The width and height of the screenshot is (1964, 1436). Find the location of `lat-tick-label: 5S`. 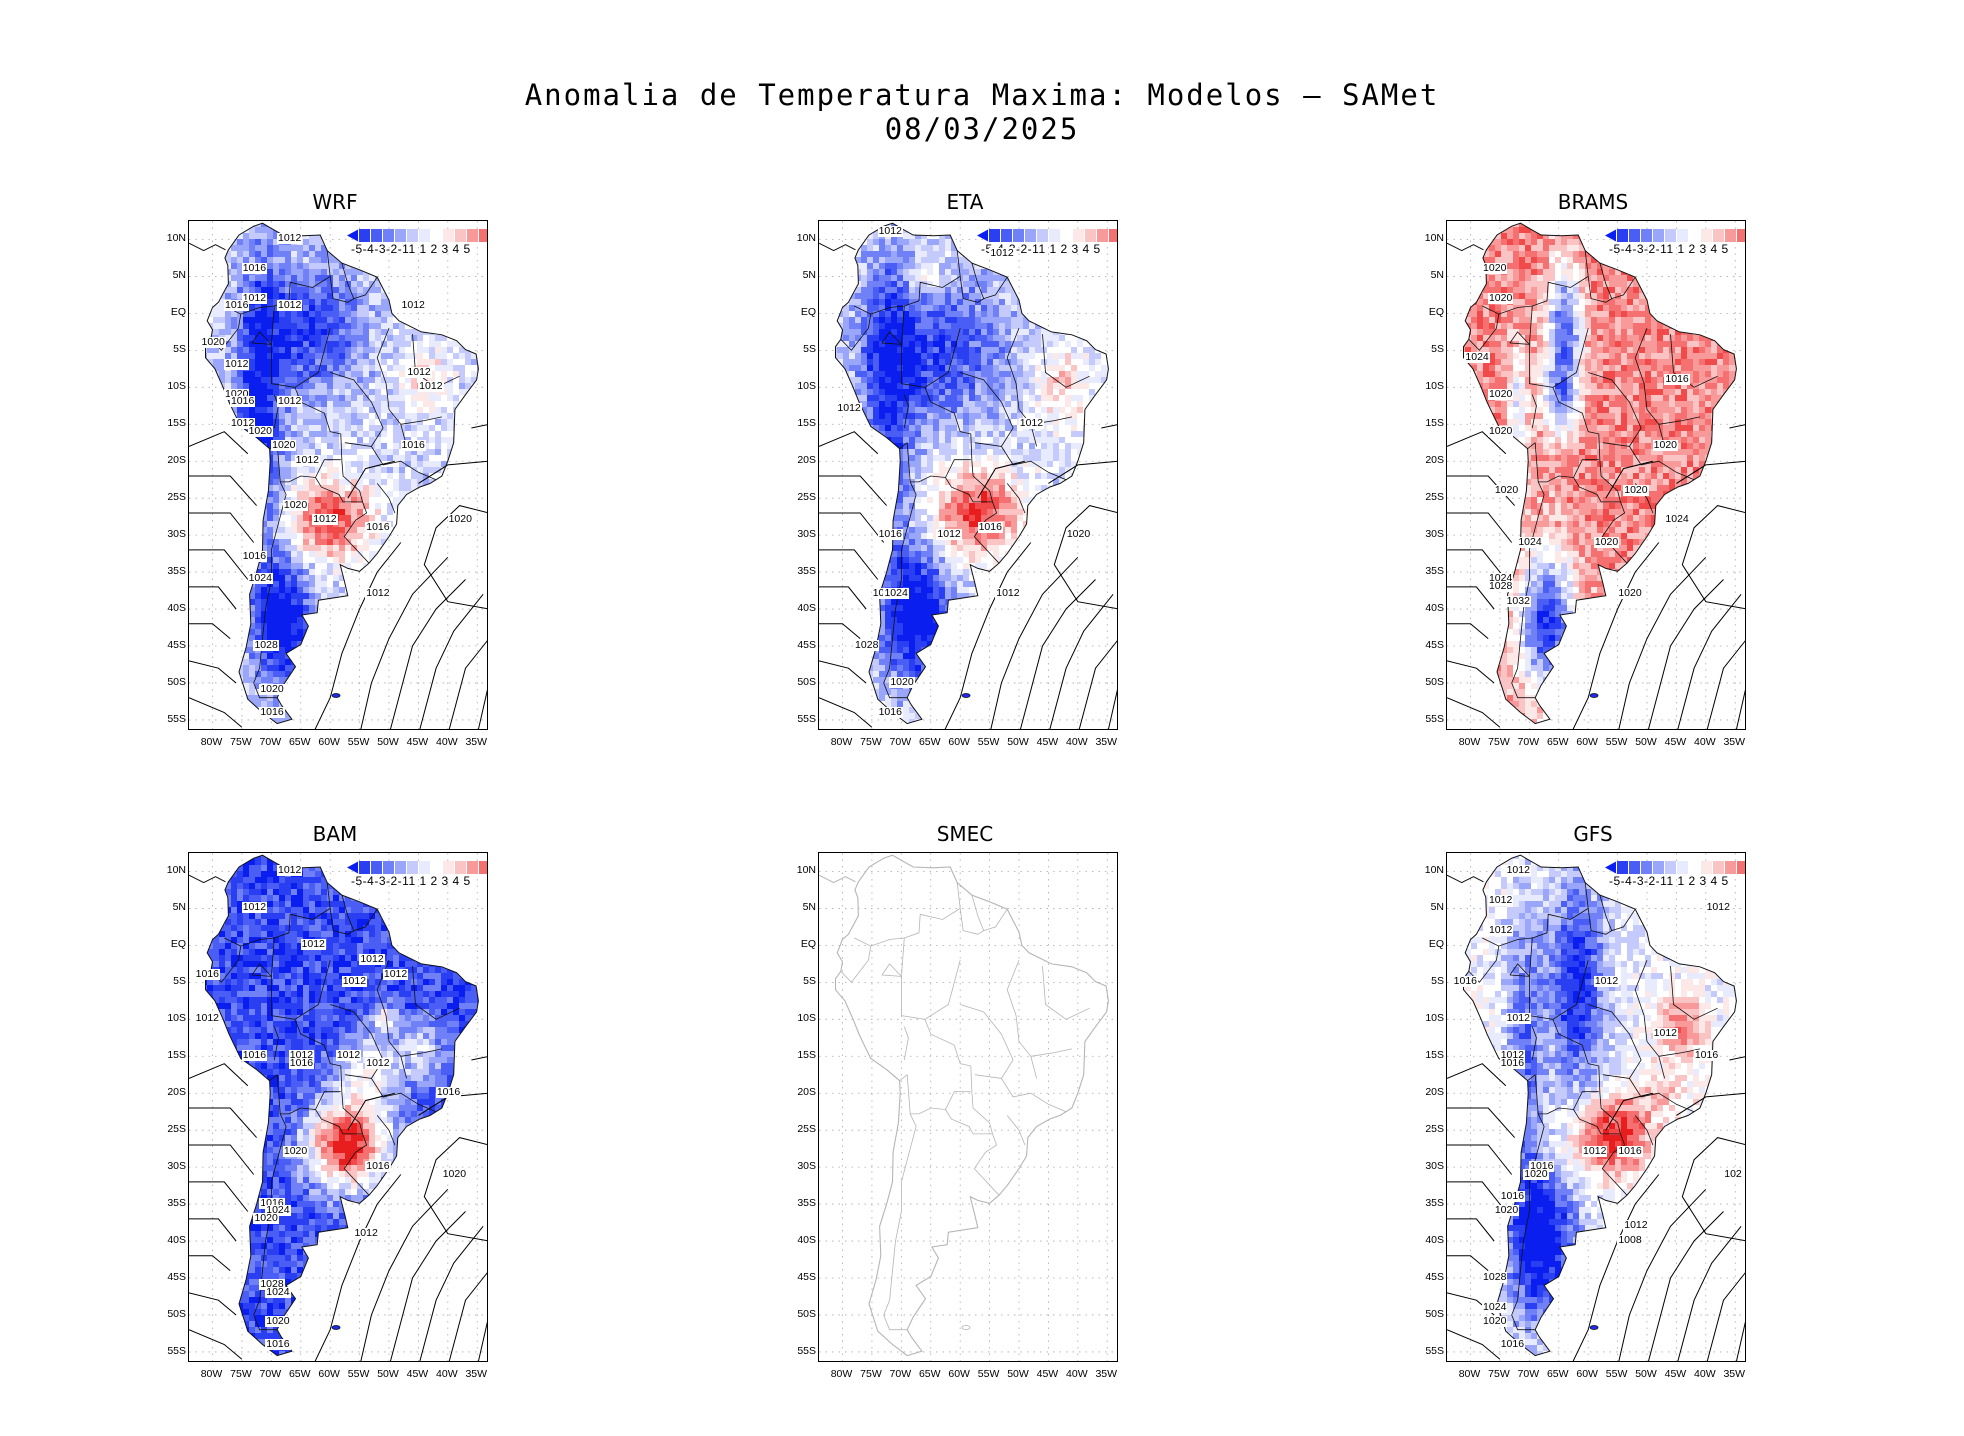

lat-tick-label: 5S is located at coordinates (179, 349).